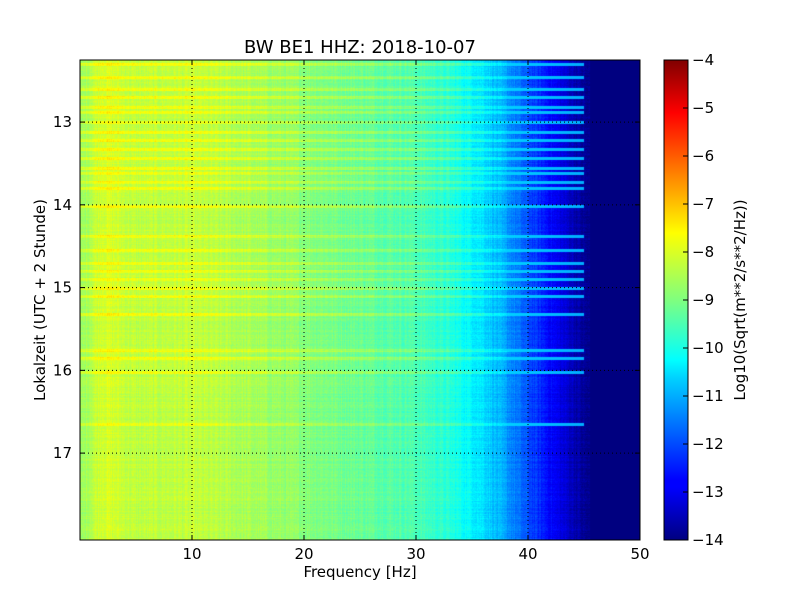 The height and width of the screenshot is (600, 800). Describe the element at coordinates (703, 60) in the screenshot. I see `colorbar-tick-label: −4` at that location.